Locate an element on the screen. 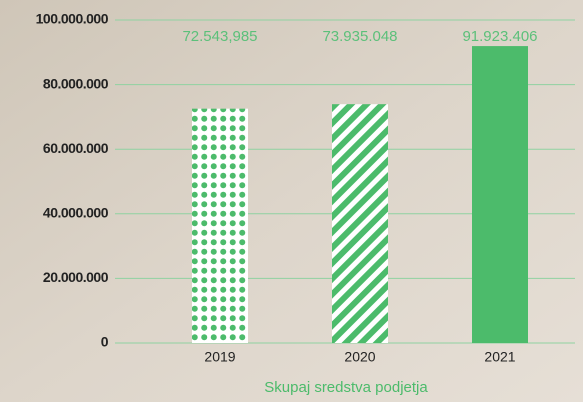  value-label: 73.935.048 is located at coordinates (359, 36).